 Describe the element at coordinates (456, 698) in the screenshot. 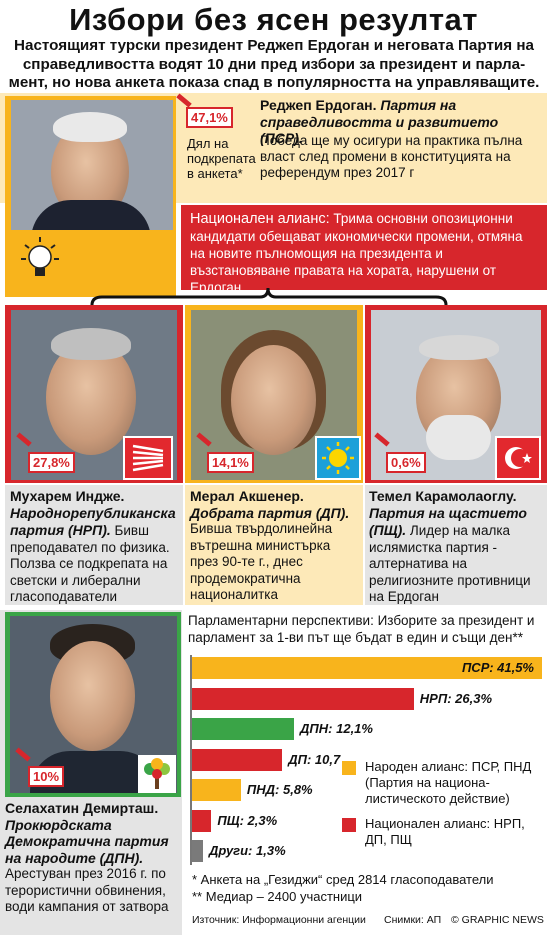

I see `bar-value-label: НРП: 26,3%` at that location.